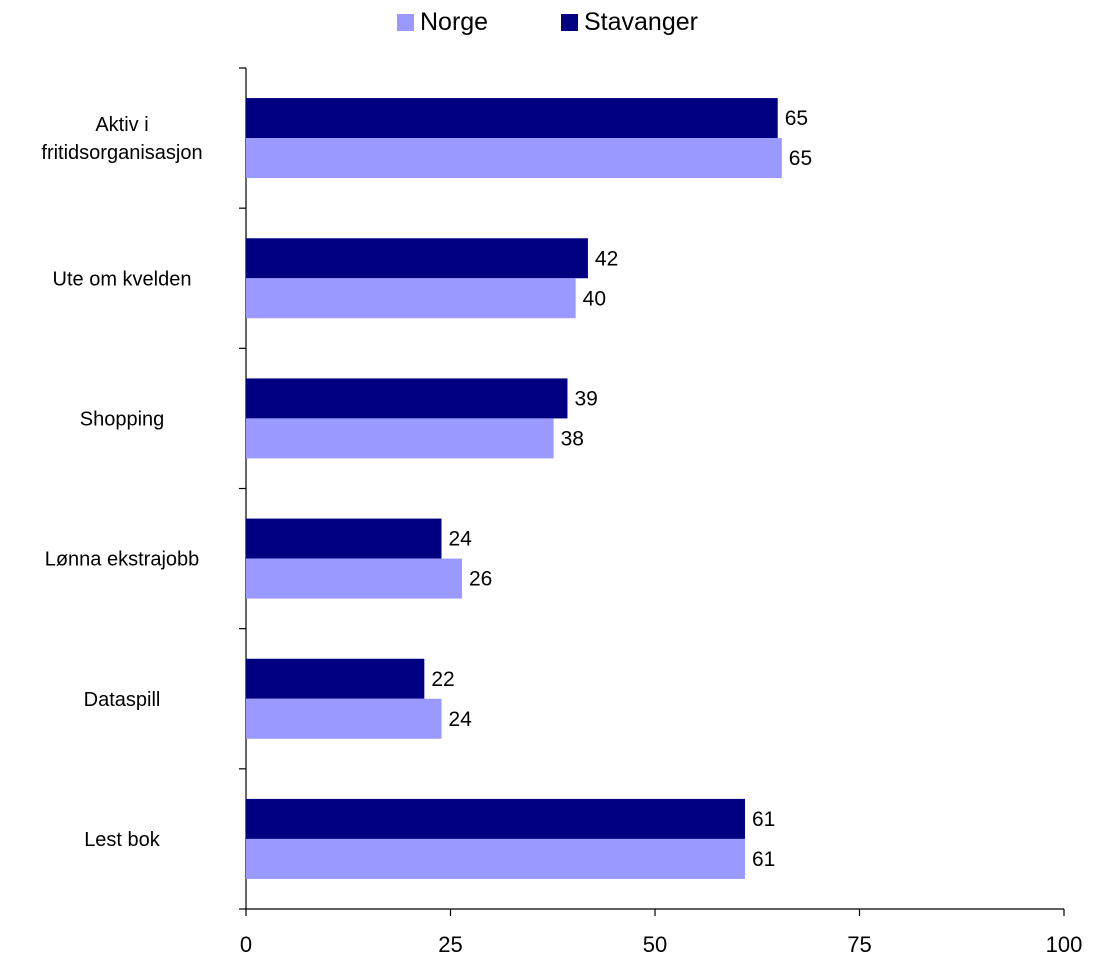 The width and height of the screenshot is (1099, 959). I want to click on category-label: Dataspill, so click(122, 700).